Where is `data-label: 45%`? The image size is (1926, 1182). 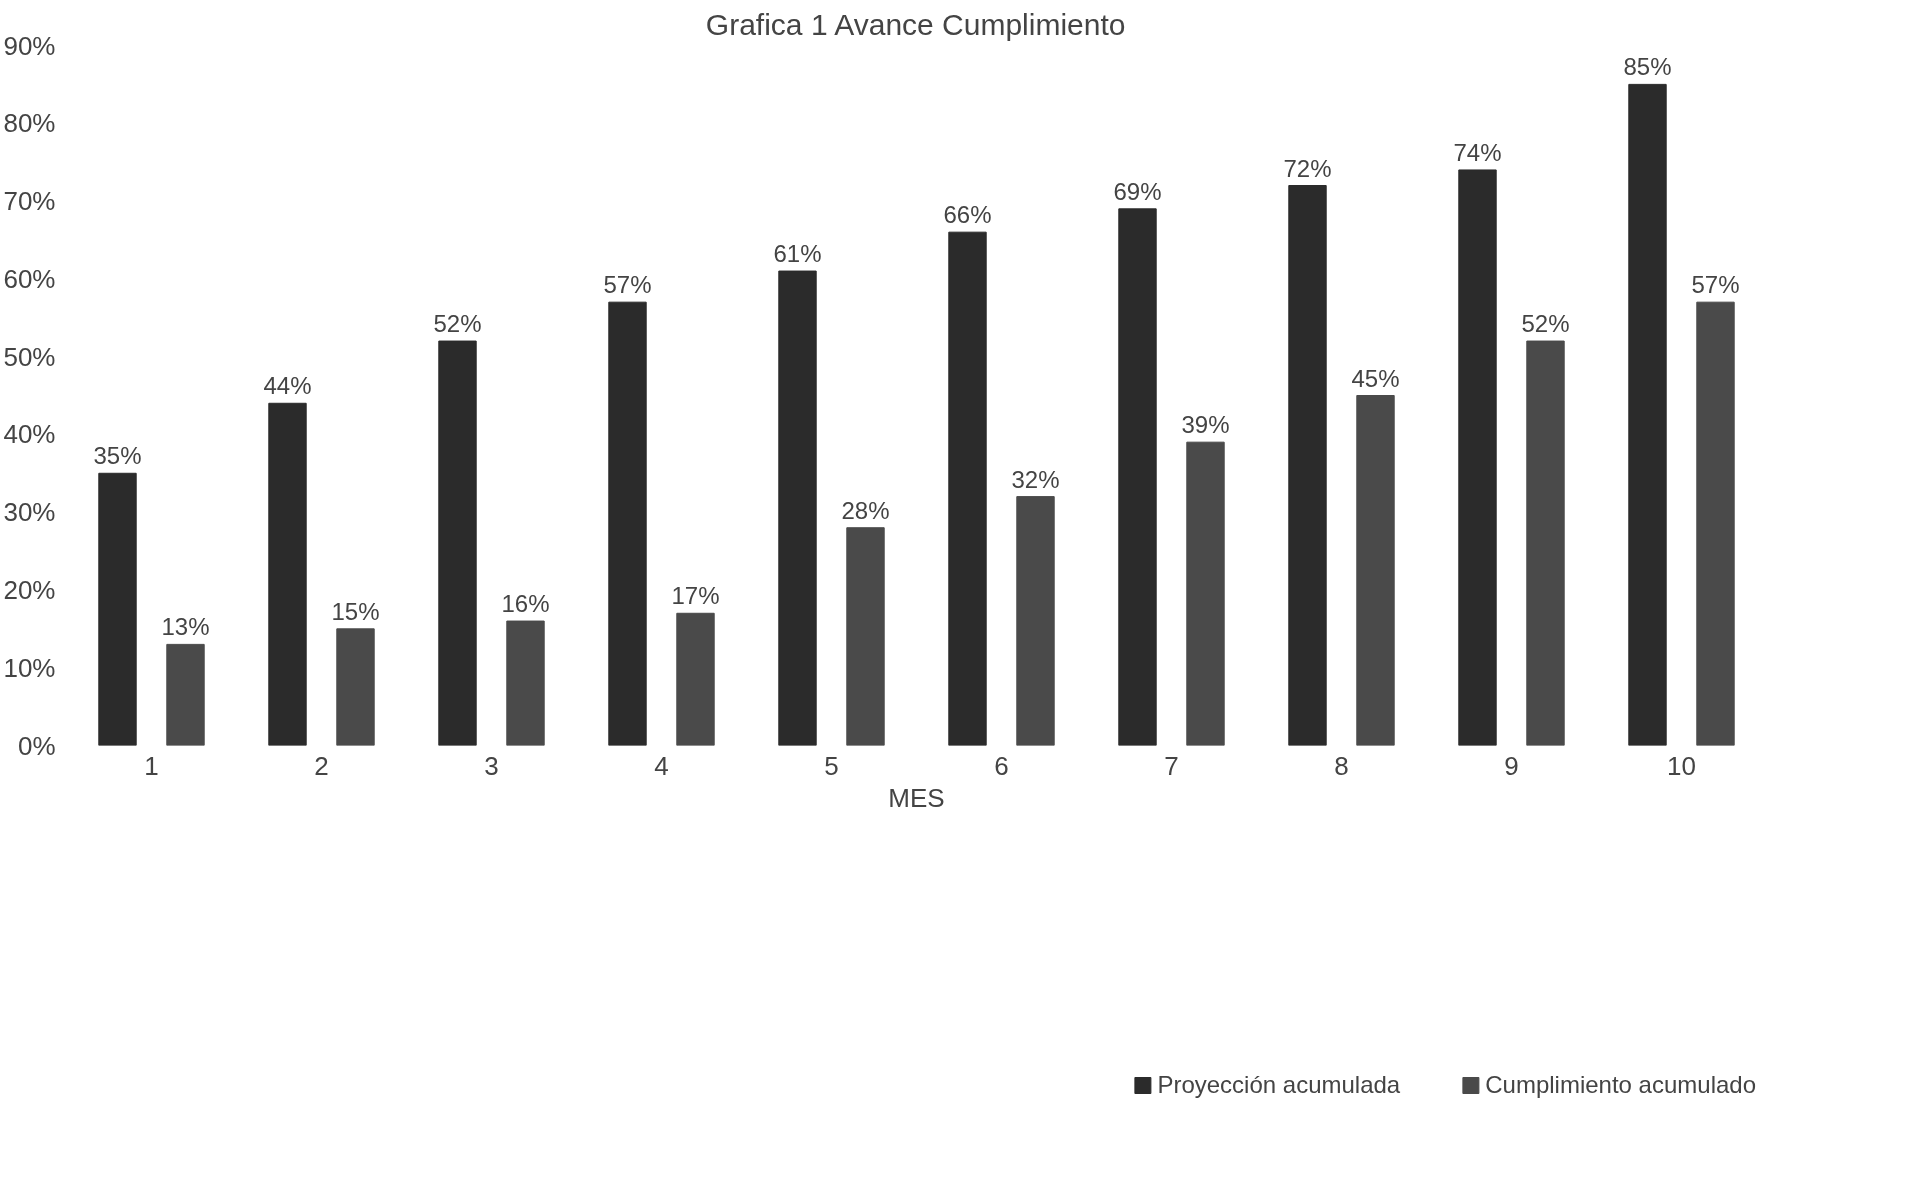
data-label: 45% is located at coordinates (1375, 378).